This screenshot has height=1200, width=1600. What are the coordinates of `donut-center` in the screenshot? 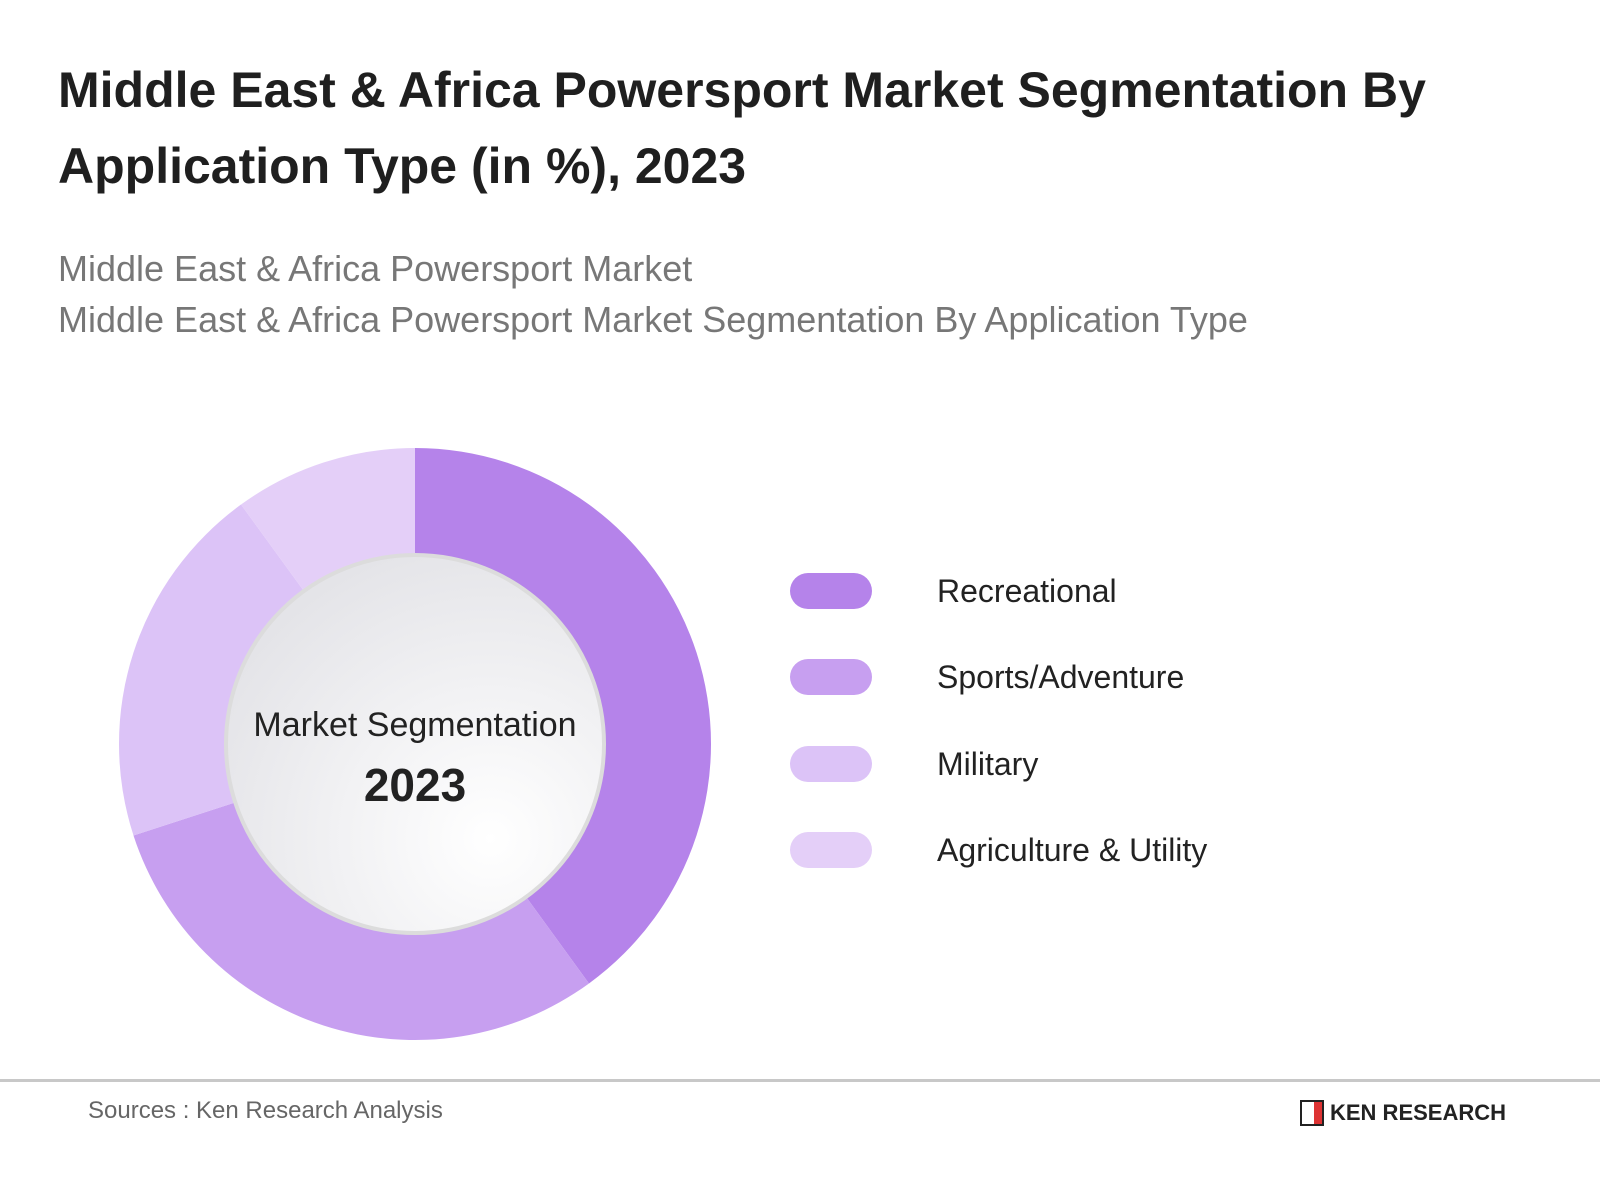 It's located at (415, 744).